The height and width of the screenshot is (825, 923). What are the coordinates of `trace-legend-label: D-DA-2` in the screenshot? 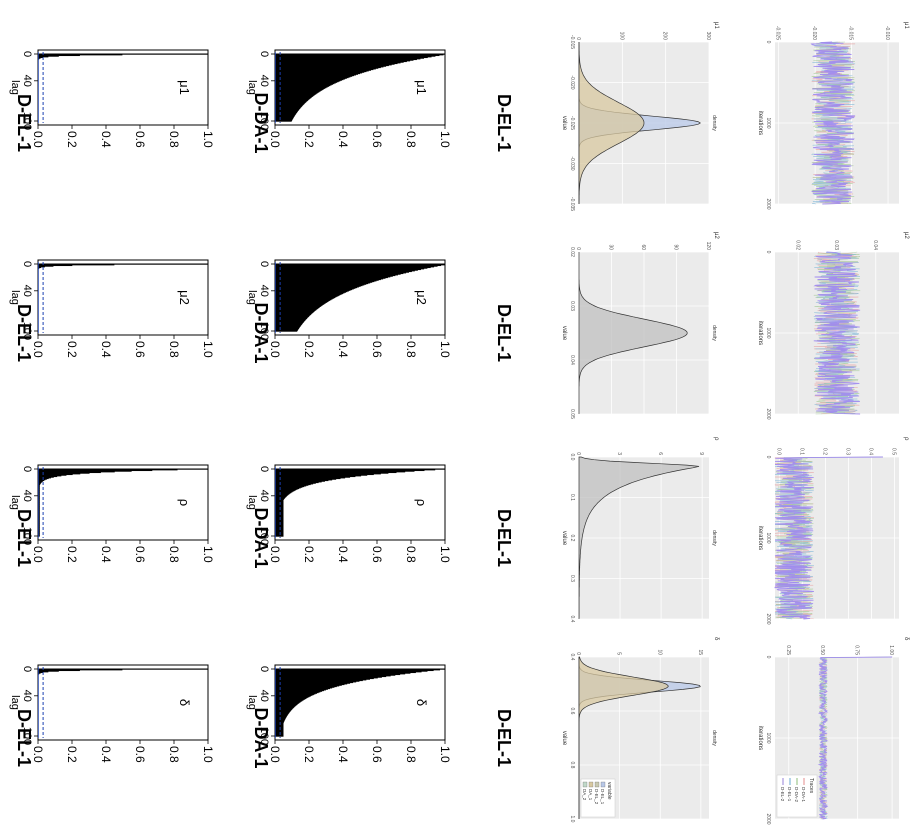 It's located at (796, 794).